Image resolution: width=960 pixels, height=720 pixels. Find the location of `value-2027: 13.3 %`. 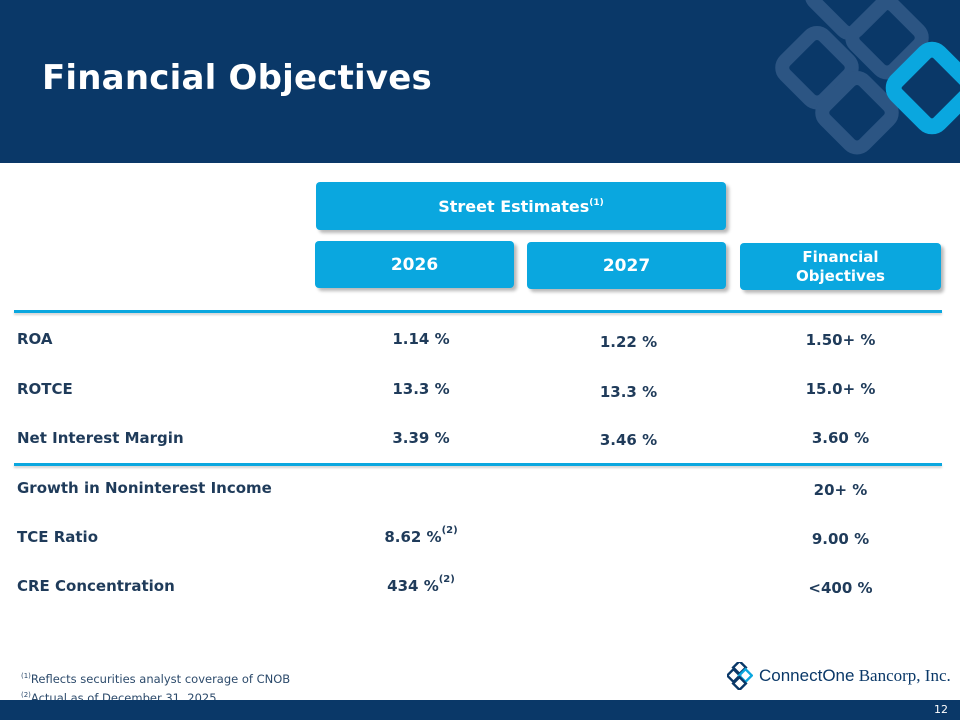

value-2027: 13.3 % is located at coordinates (628, 392).